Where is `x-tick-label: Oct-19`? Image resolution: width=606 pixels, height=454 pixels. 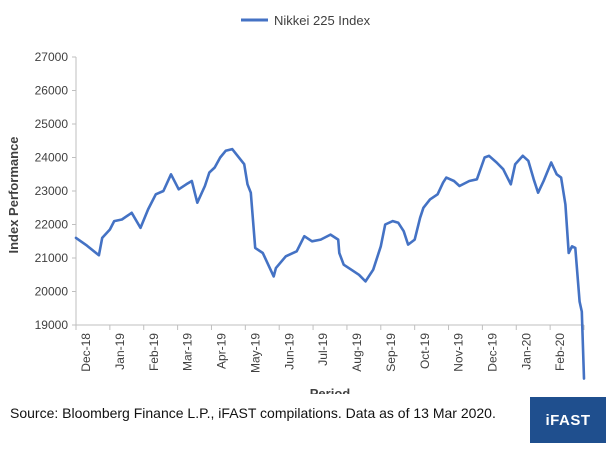
x-tick-label: Oct-19 is located at coordinates (425, 351).